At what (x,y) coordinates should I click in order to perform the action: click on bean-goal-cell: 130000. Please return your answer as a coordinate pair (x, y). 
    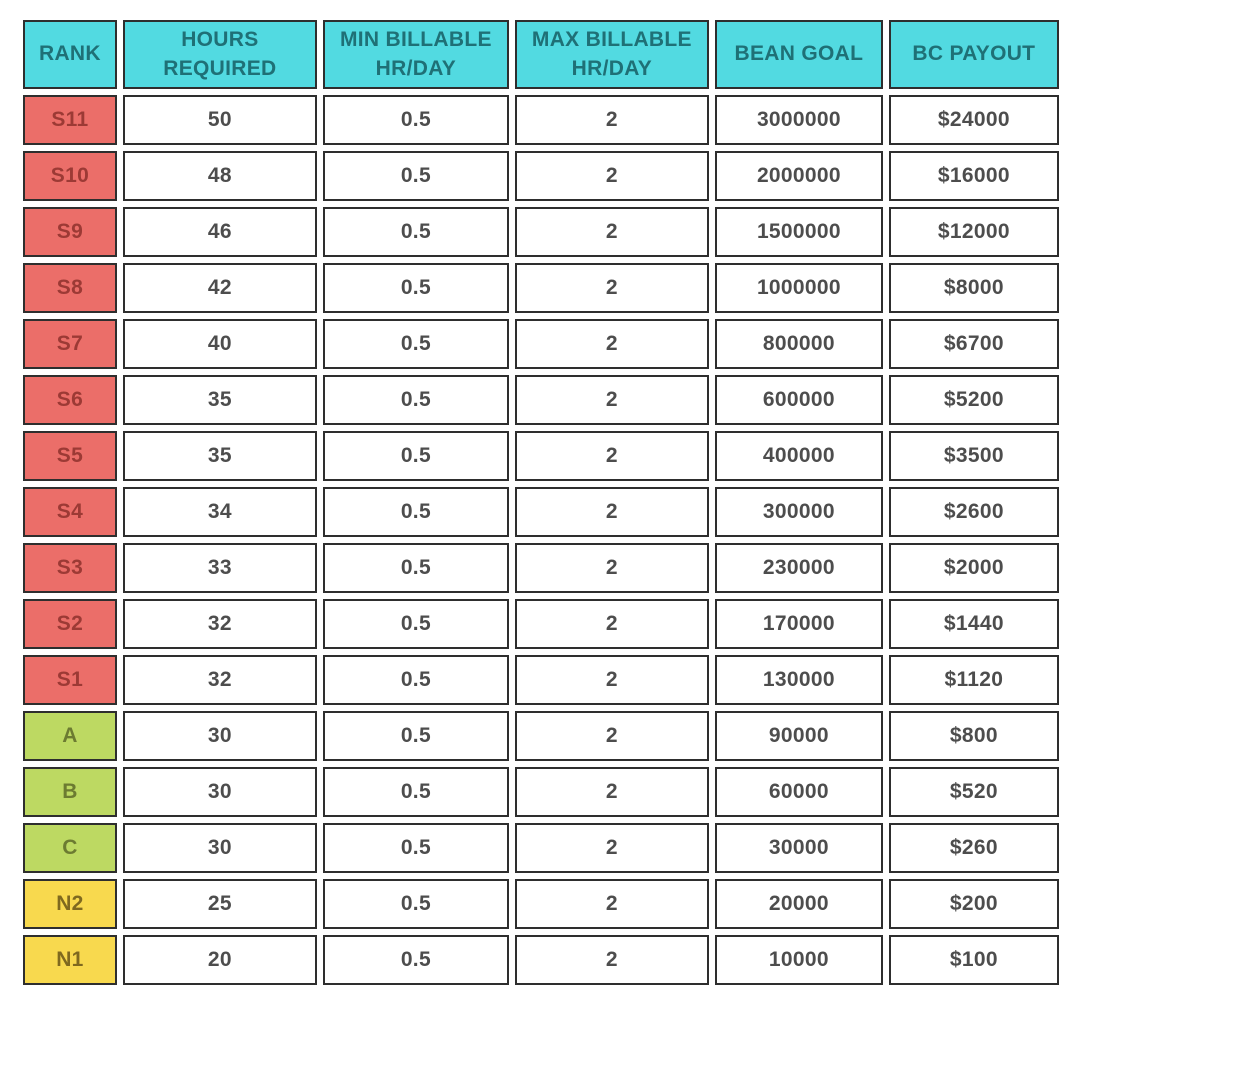
    Looking at the image, I should click on (798, 680).